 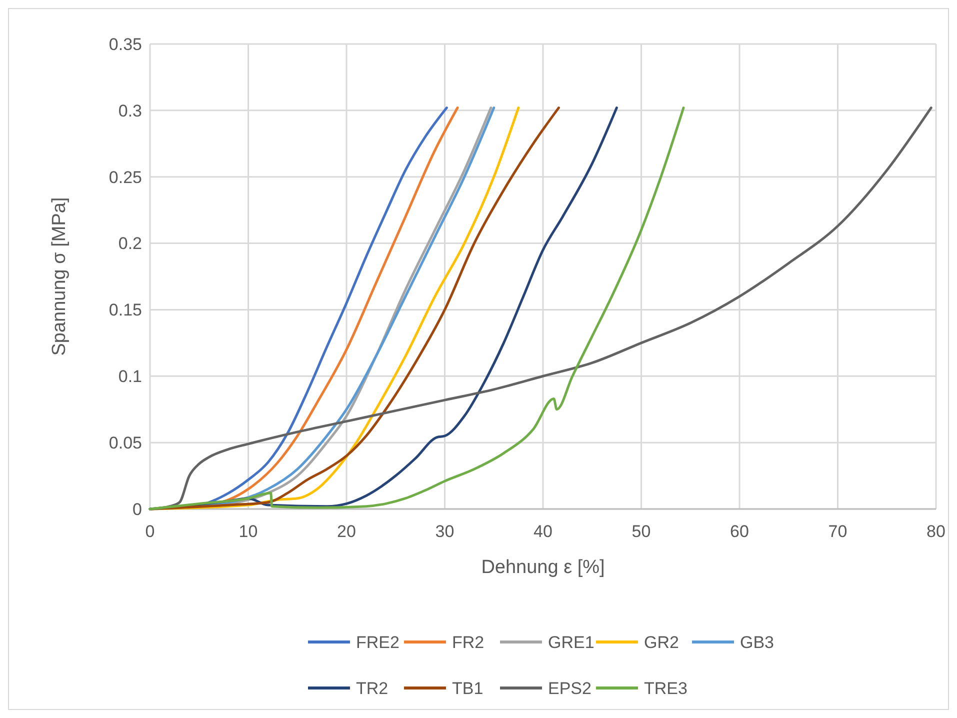 I want to click on y-tick-label: 0.3, so click(x=130, y=110).